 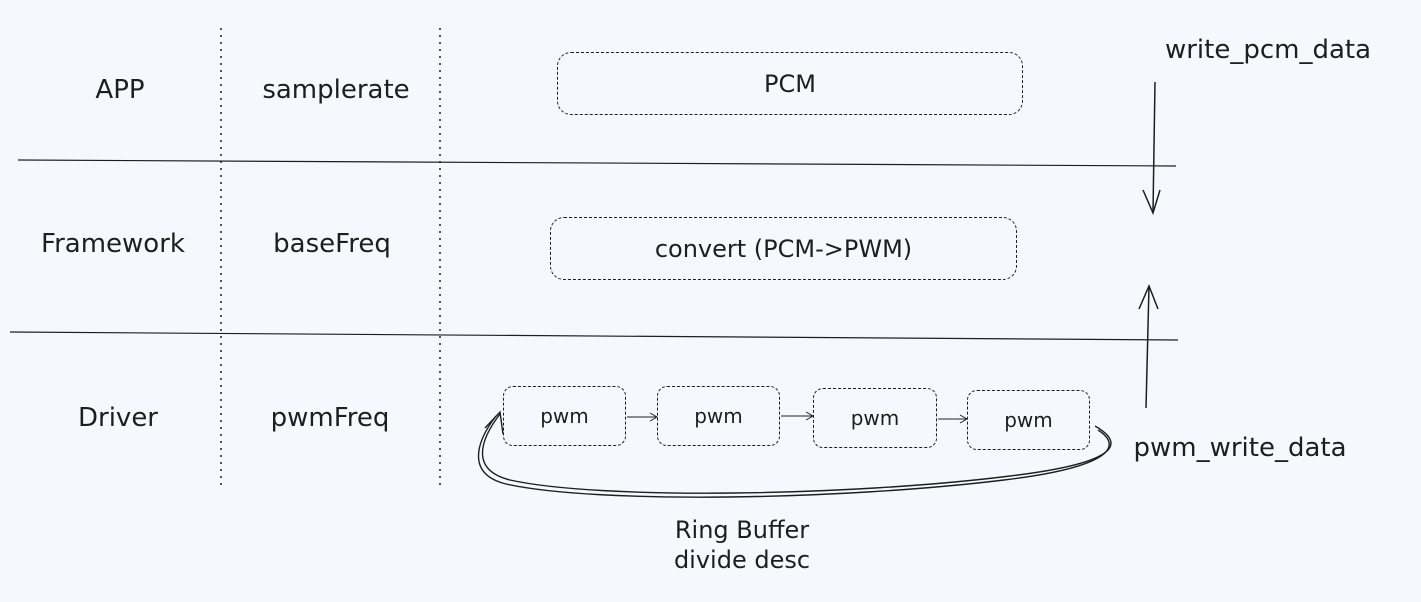 I want to click on convert-box-label: convert (PCM->PWM), so click(x=783, y=248).